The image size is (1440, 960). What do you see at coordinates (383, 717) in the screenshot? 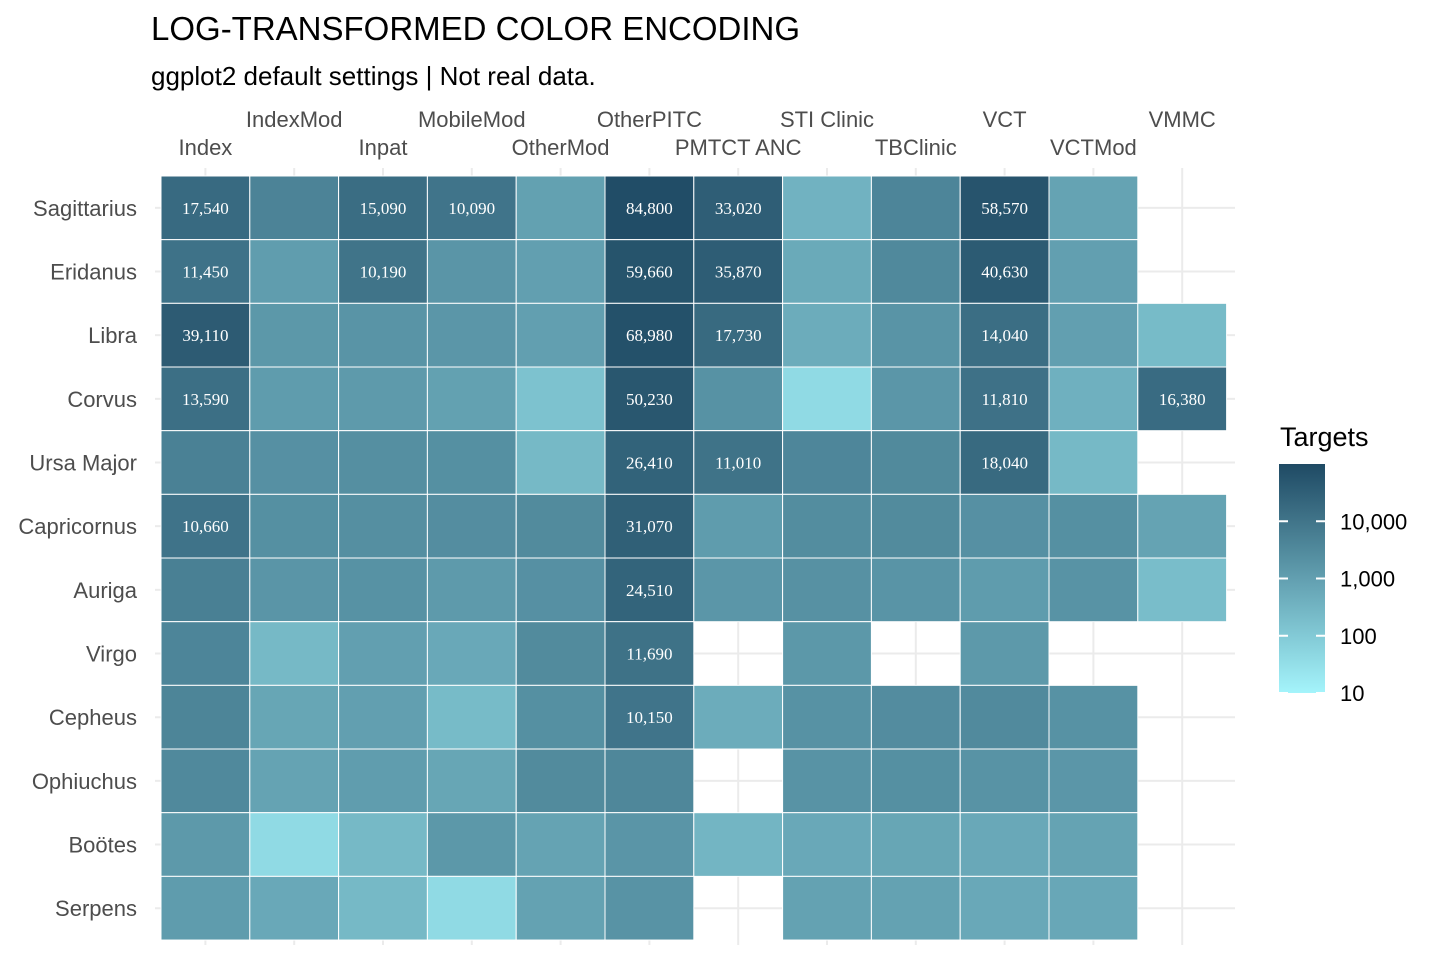
I see `heatmap-cell-cepheus-inpat` at bounding box center [383, 717].